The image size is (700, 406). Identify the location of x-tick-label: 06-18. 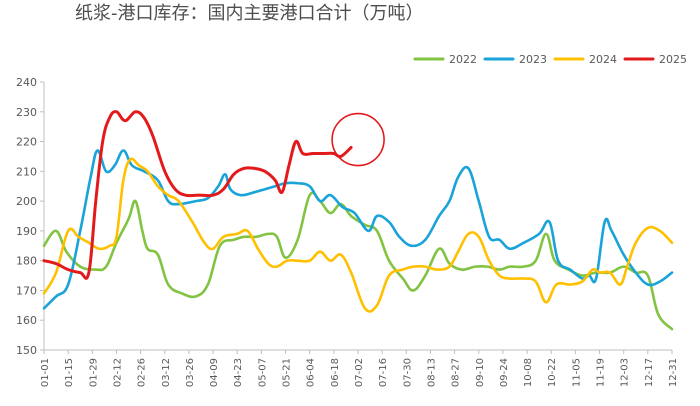
(335, 372).